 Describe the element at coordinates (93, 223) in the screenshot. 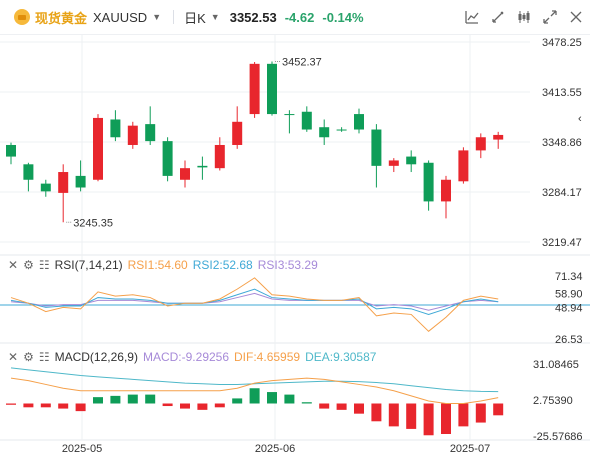

I see `low-annotation: 3245.35` at that location.